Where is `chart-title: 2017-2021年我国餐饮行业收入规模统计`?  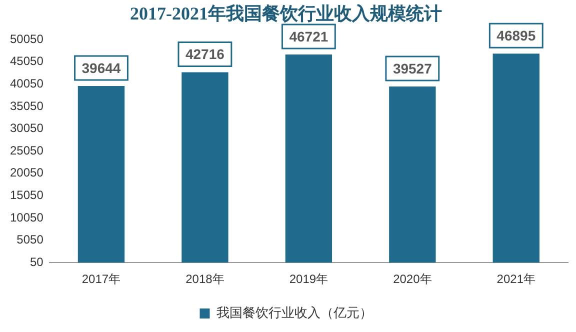 chart-title: 2017-2021年我国餐饮行业收入规模统计 is located at coordinates (286, 13).